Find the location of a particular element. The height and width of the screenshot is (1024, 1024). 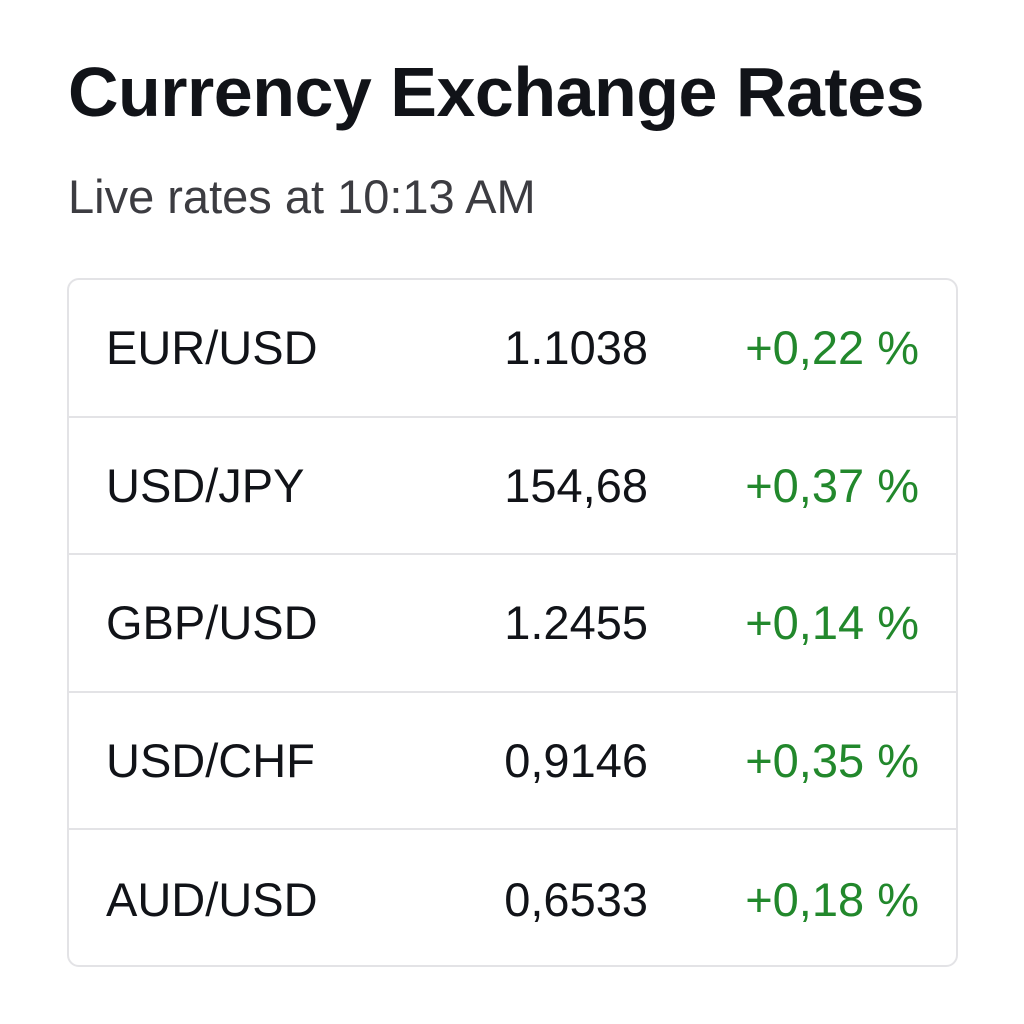

exchange-rate: 0,6533 is located at coordinates (576, 899).